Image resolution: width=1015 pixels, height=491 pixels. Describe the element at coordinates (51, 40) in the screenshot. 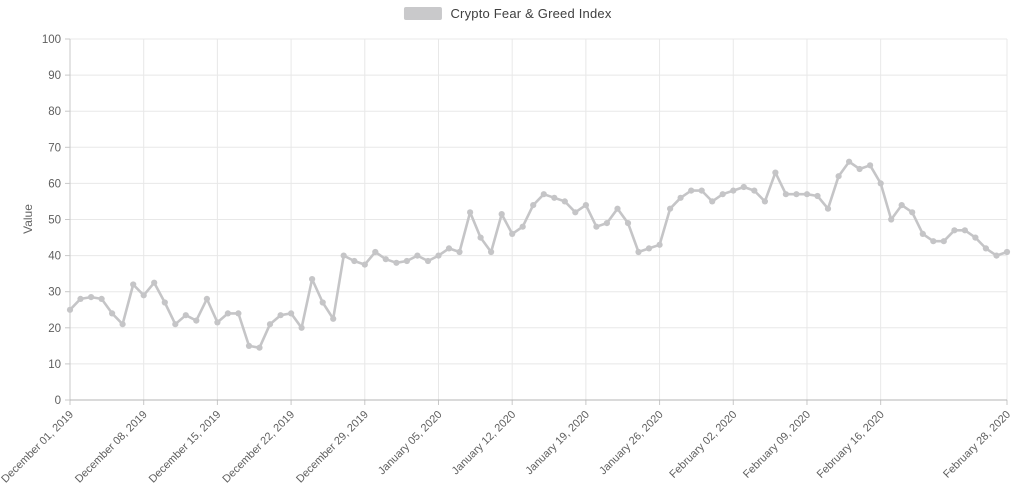

I see `y-tick-label: 100` at that location.